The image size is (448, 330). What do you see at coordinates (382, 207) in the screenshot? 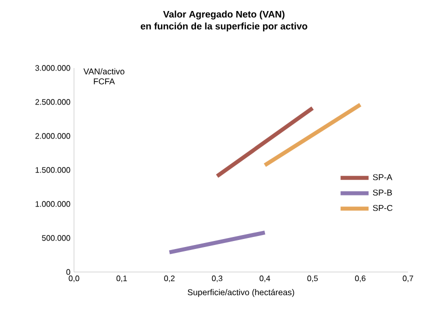
I see `legend-label: SP-C` at bounding box center [382, 207].